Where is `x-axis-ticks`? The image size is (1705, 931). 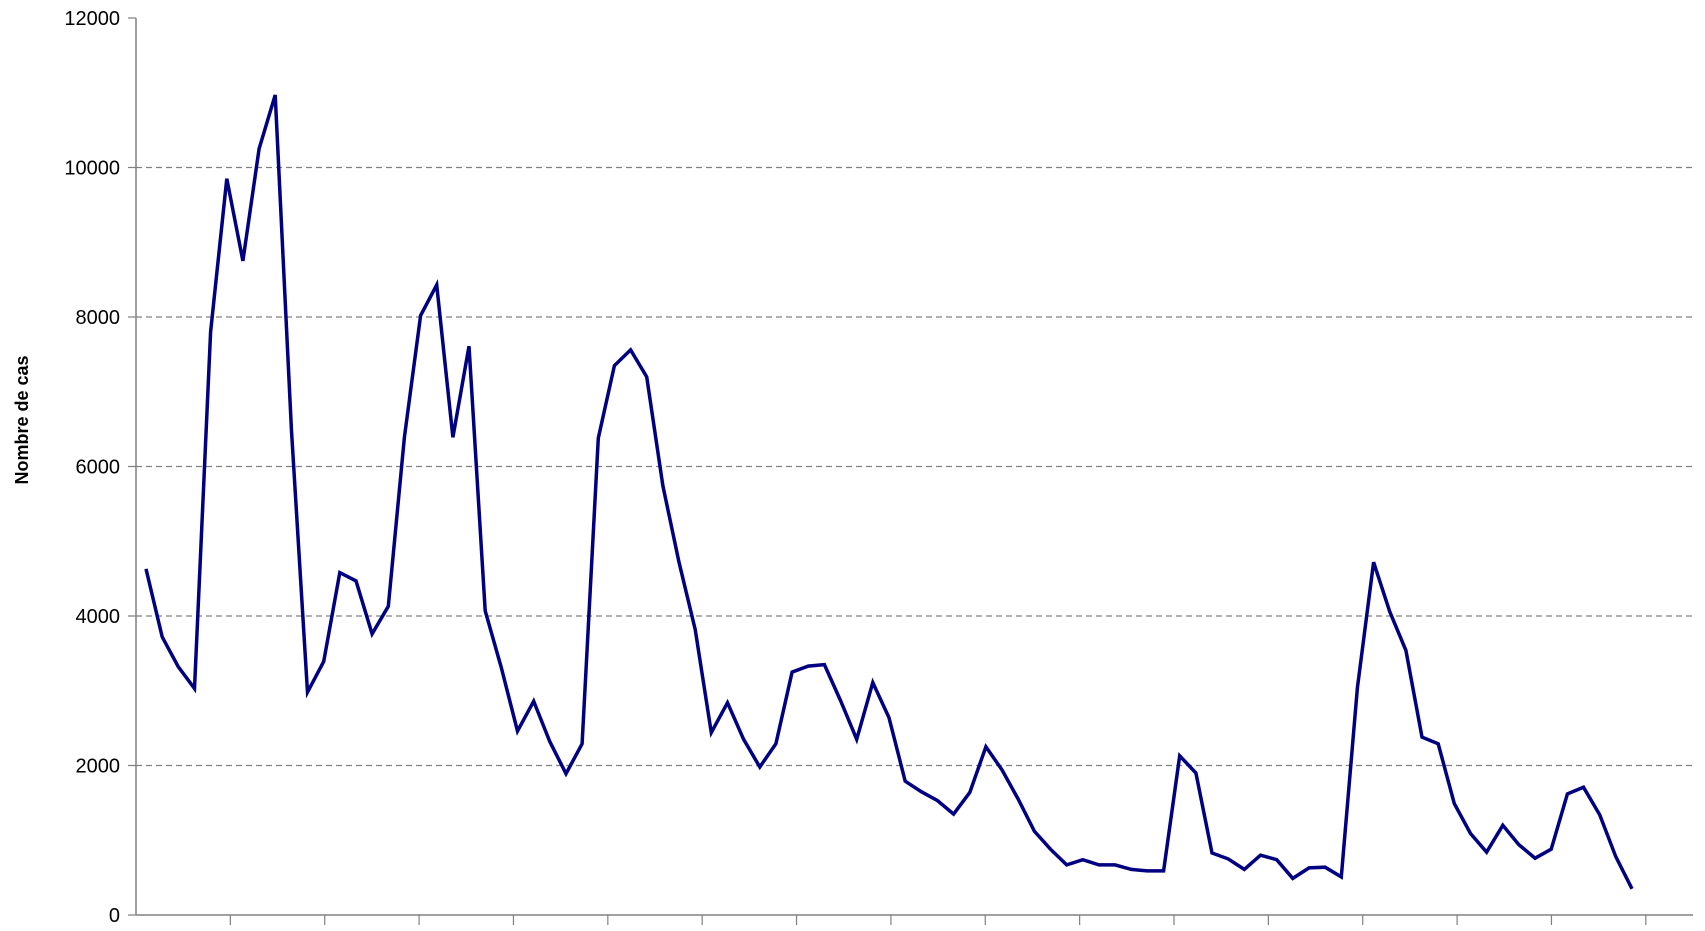 x-axis-ticks is located at coordinates (938, 920).